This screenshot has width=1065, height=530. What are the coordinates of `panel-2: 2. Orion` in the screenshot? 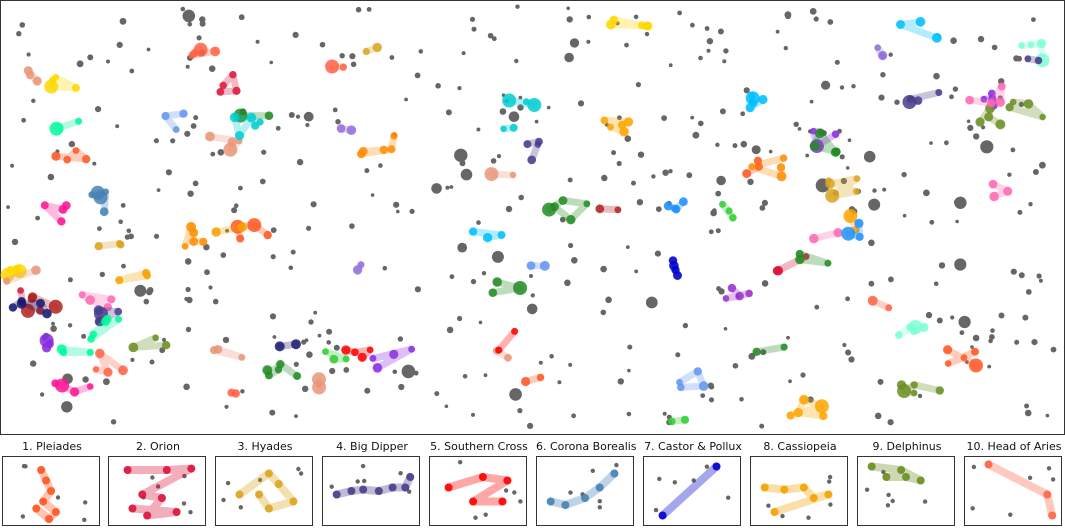 It's located at (158, 484).